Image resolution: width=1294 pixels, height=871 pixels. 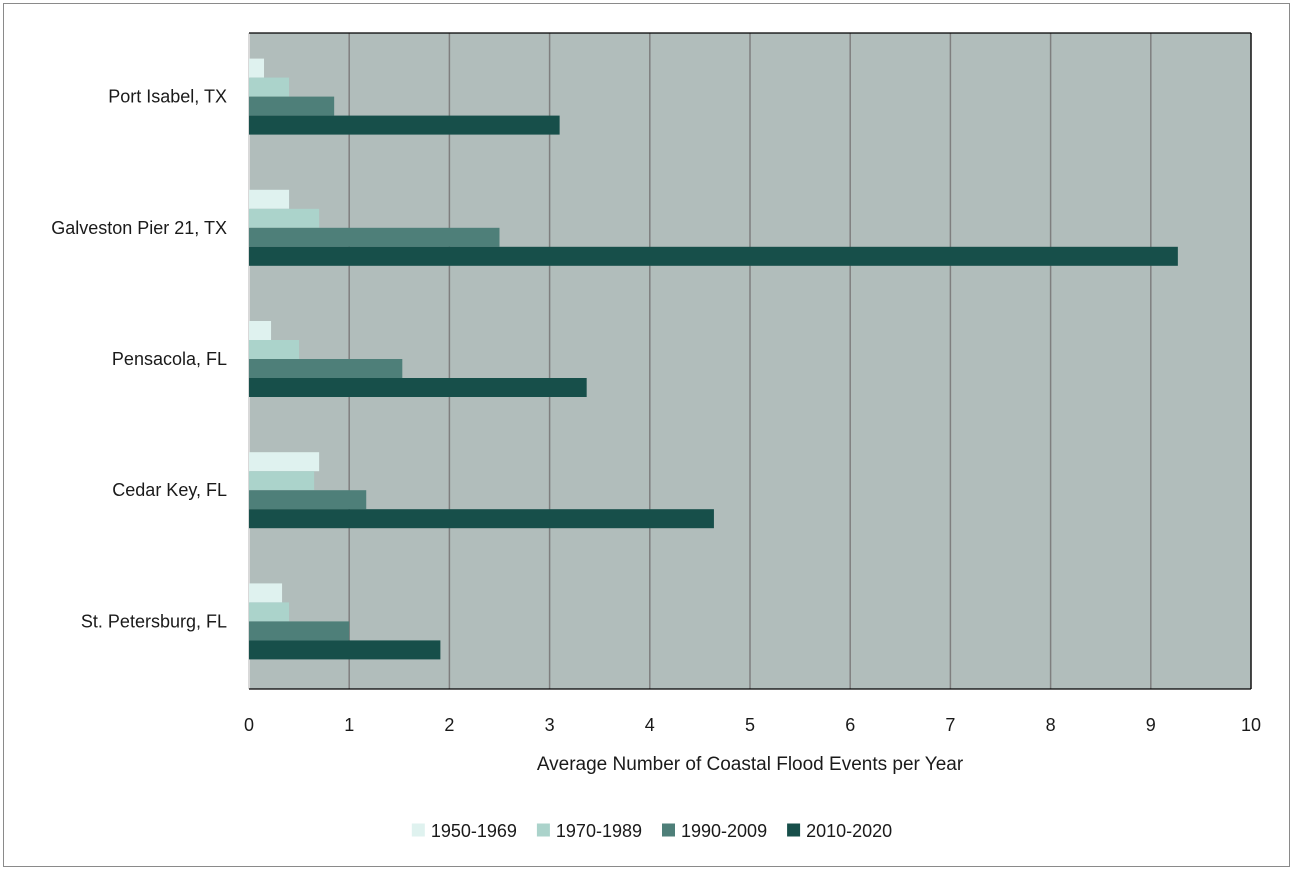 What do you see at coordinates (169, 359) in the screenshot?
I see `category-label: Pensacola, FL` at bounding box center [169, 359].